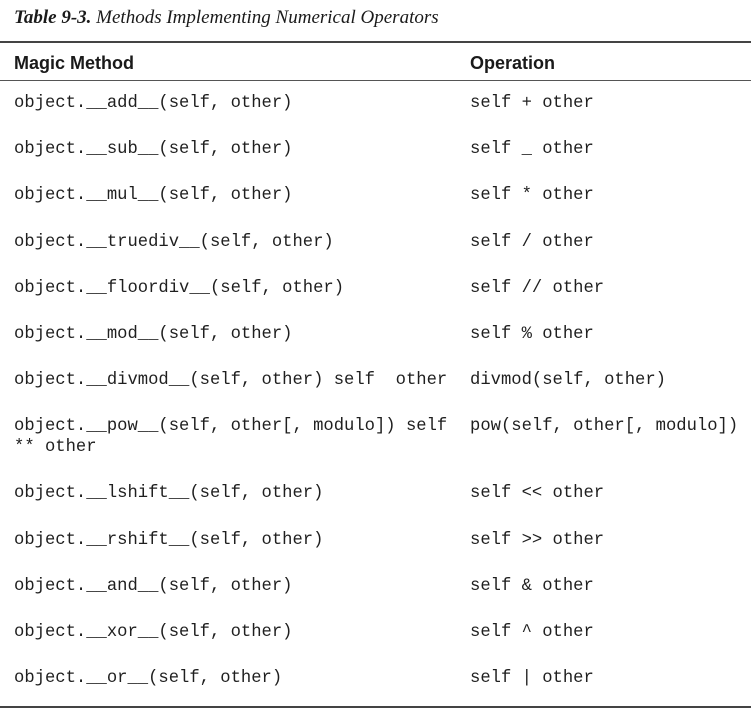  I want to click on table-row: object.__mul__(self, other) self * other, so click(375, 196).